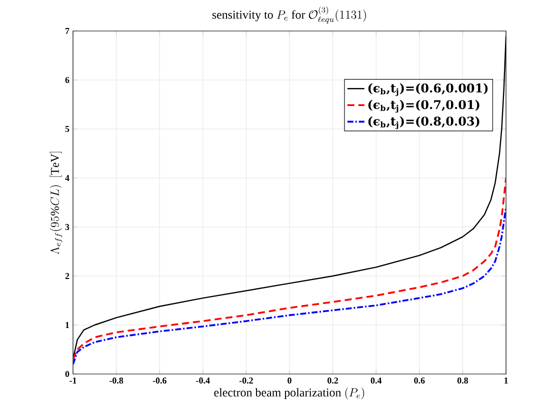 The width and height of the screenshot is (560, 420). Describe the element at coordinates (67, 80) in the screenshot. I see `y-tick-label: 6` at that location.